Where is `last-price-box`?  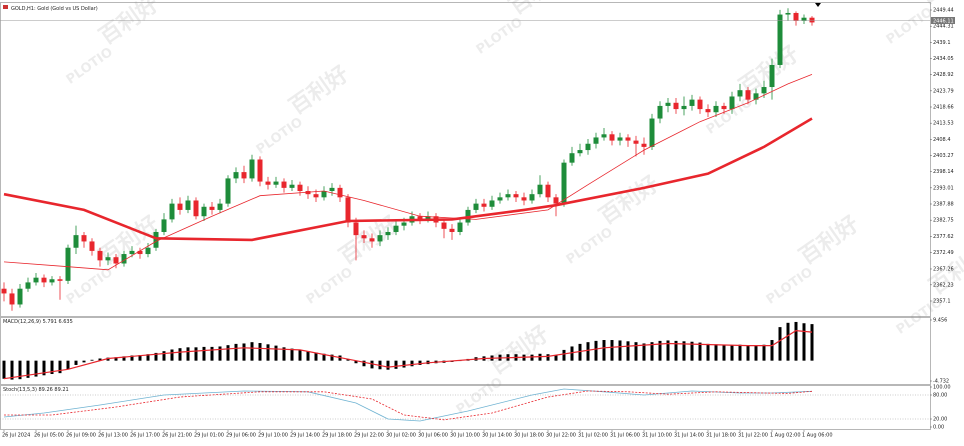
last-price-box is located at coordinates (943, 21).